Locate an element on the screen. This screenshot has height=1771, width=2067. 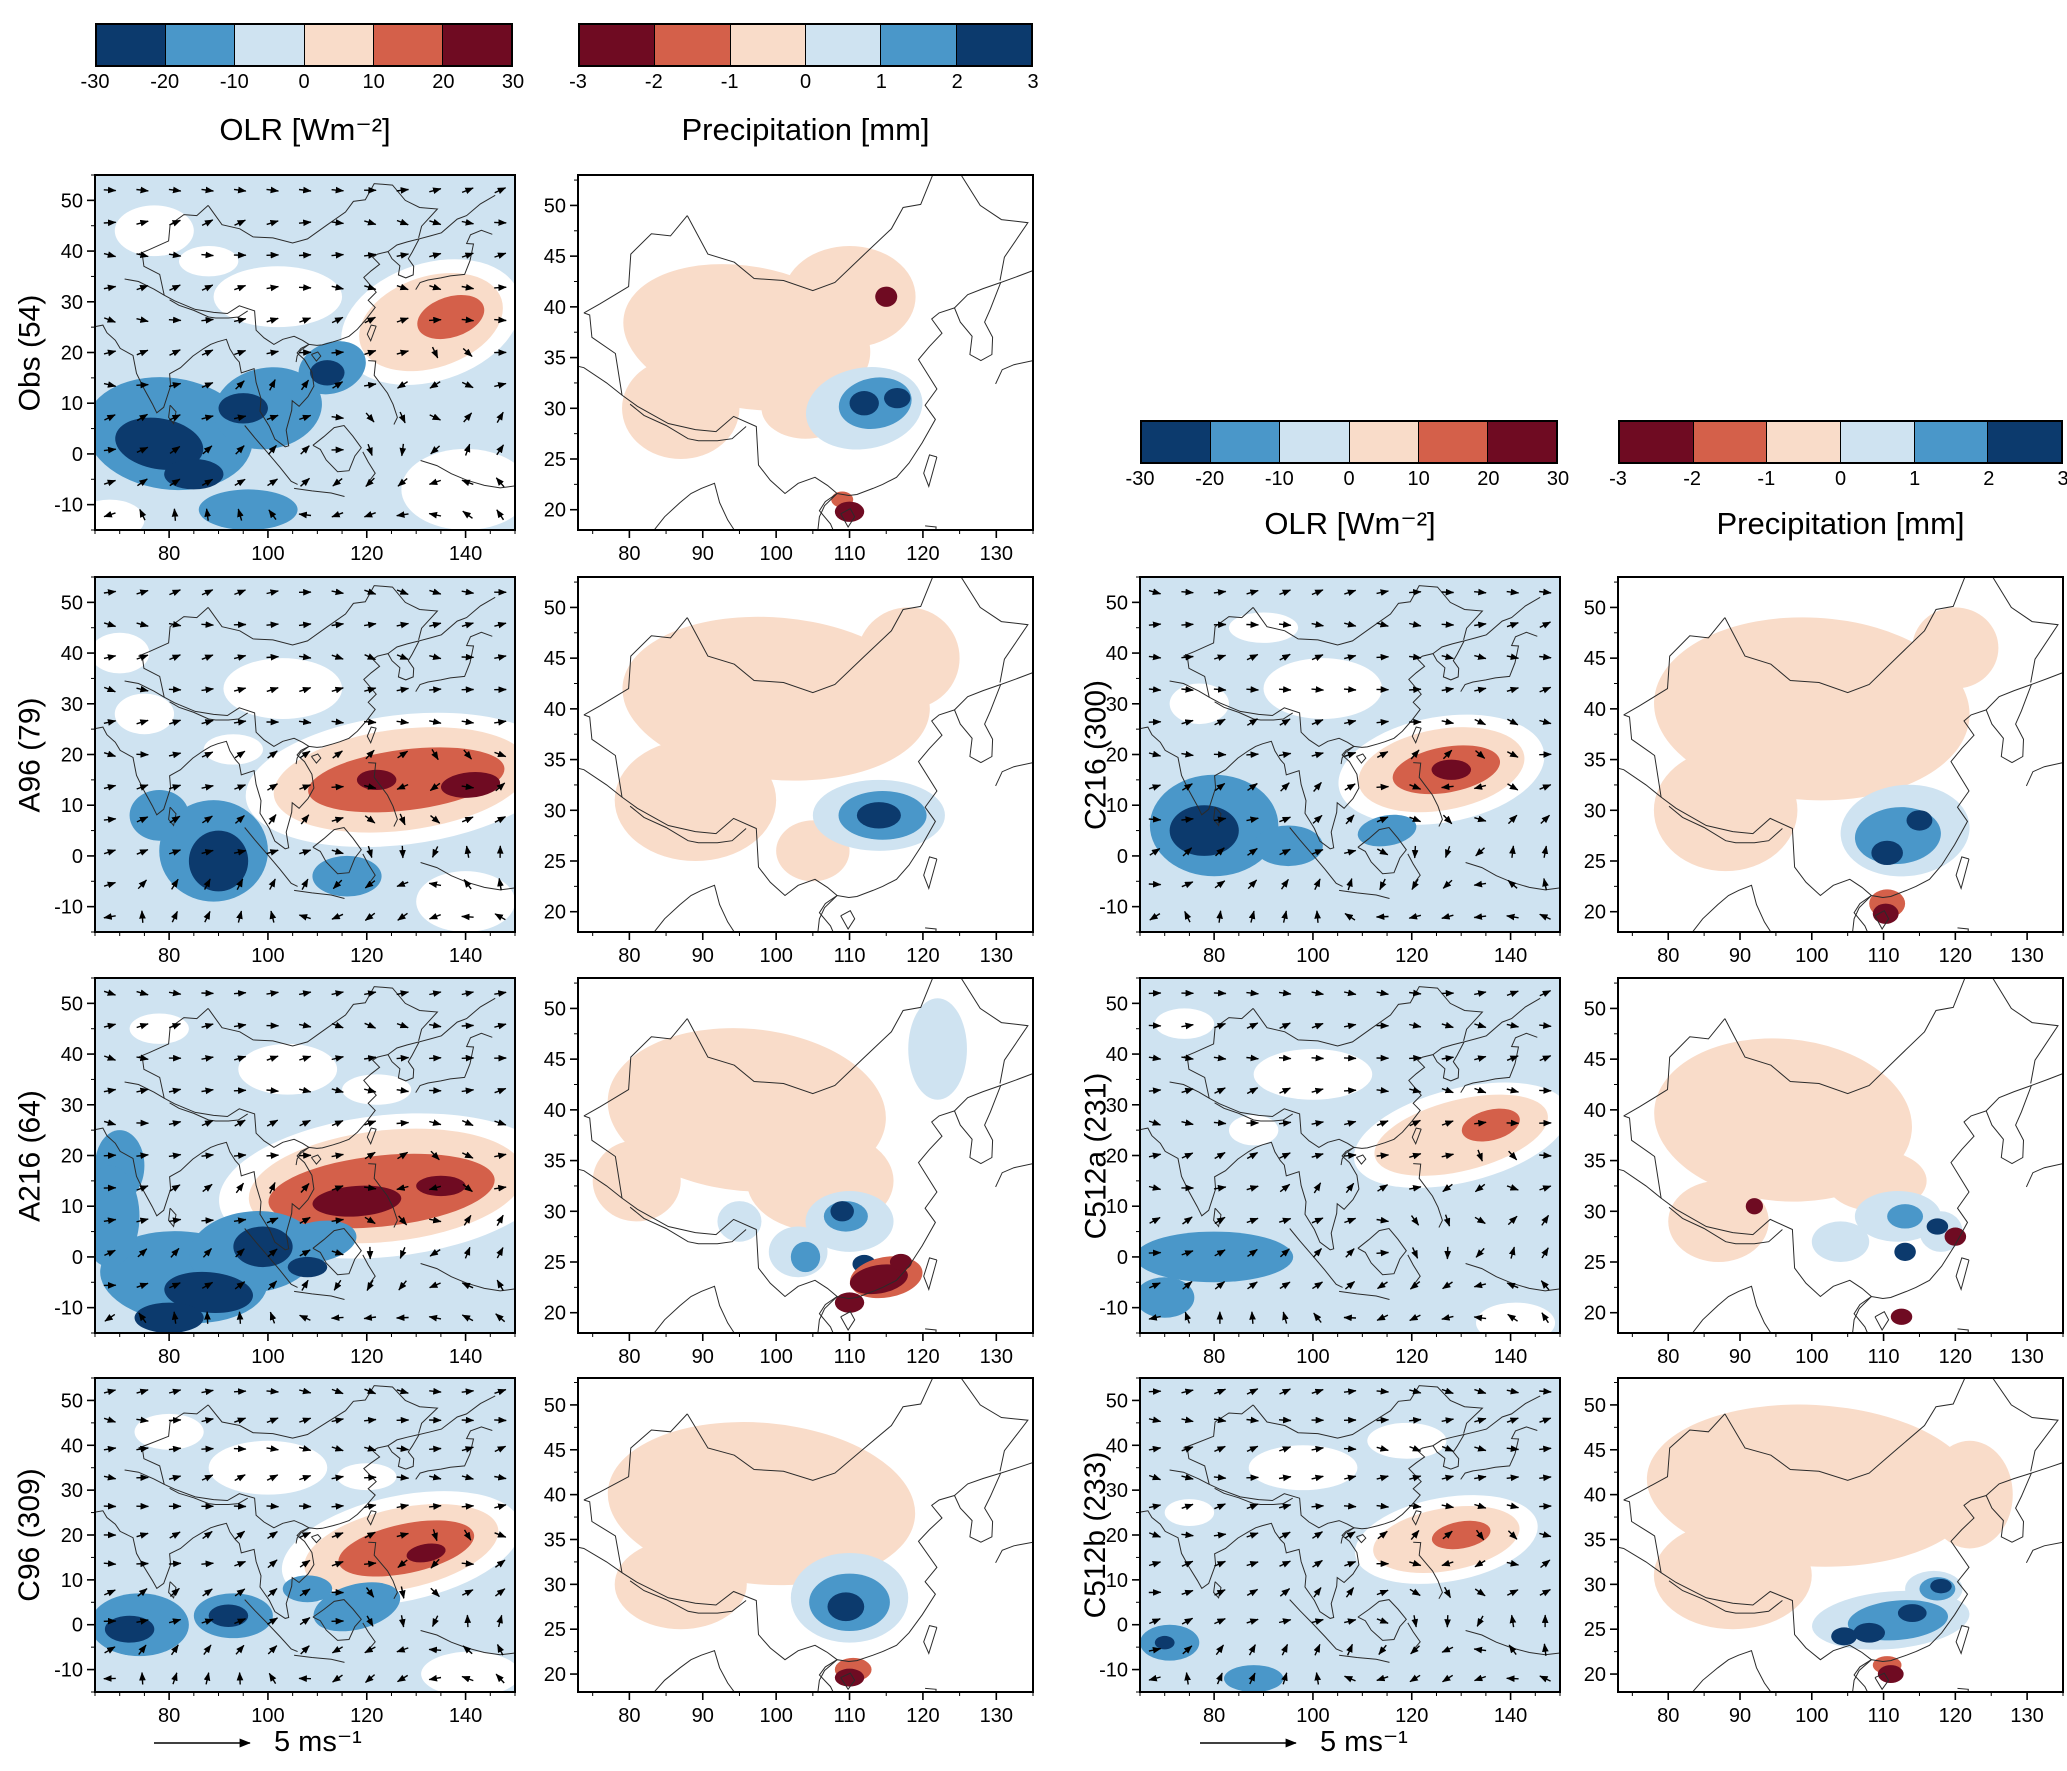
map-panel-c216-precip: 80 90 100 110 120 130 20 25 30 35 40 45 50 is located at coordinates (1813, 770).